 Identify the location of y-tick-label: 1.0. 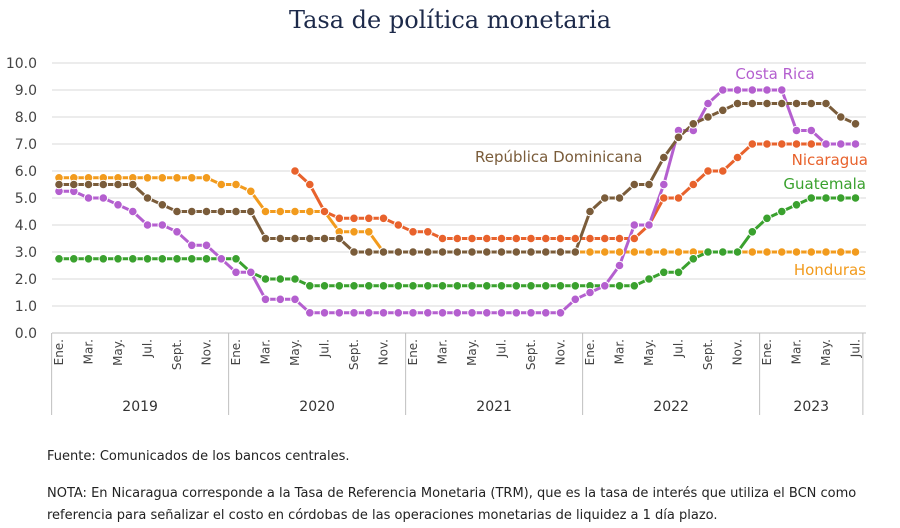
(26, 307).